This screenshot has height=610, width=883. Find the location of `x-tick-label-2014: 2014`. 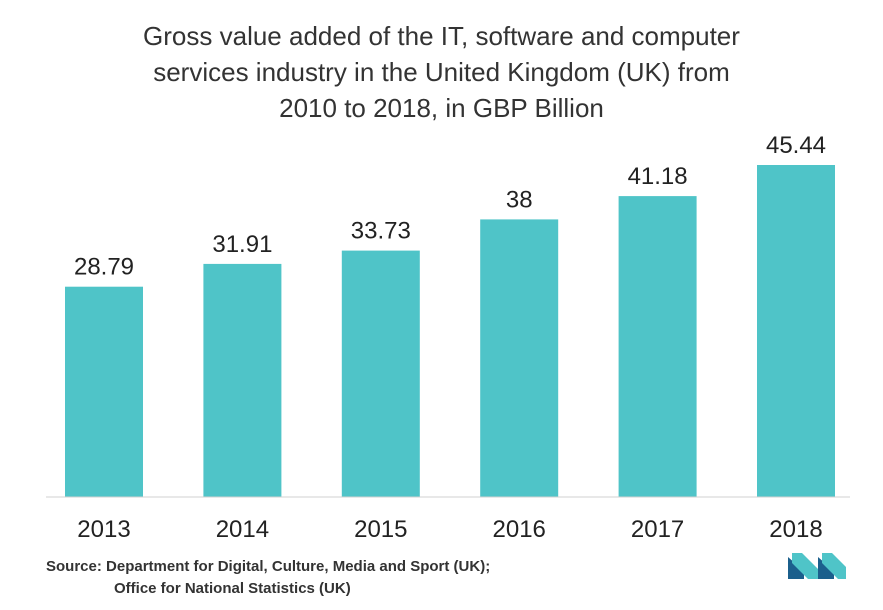

x-tick-label-2014: 2014 is located at coordinates (242, 529).